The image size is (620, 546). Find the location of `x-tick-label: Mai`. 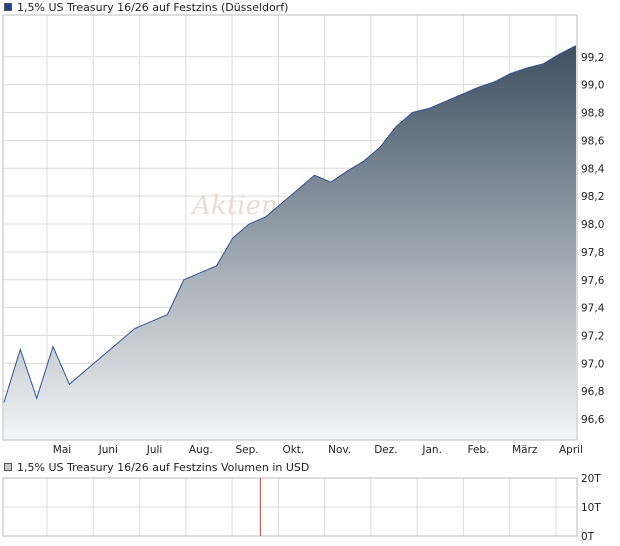

x-tick-label: Mai is located at coordinates (62, 450).